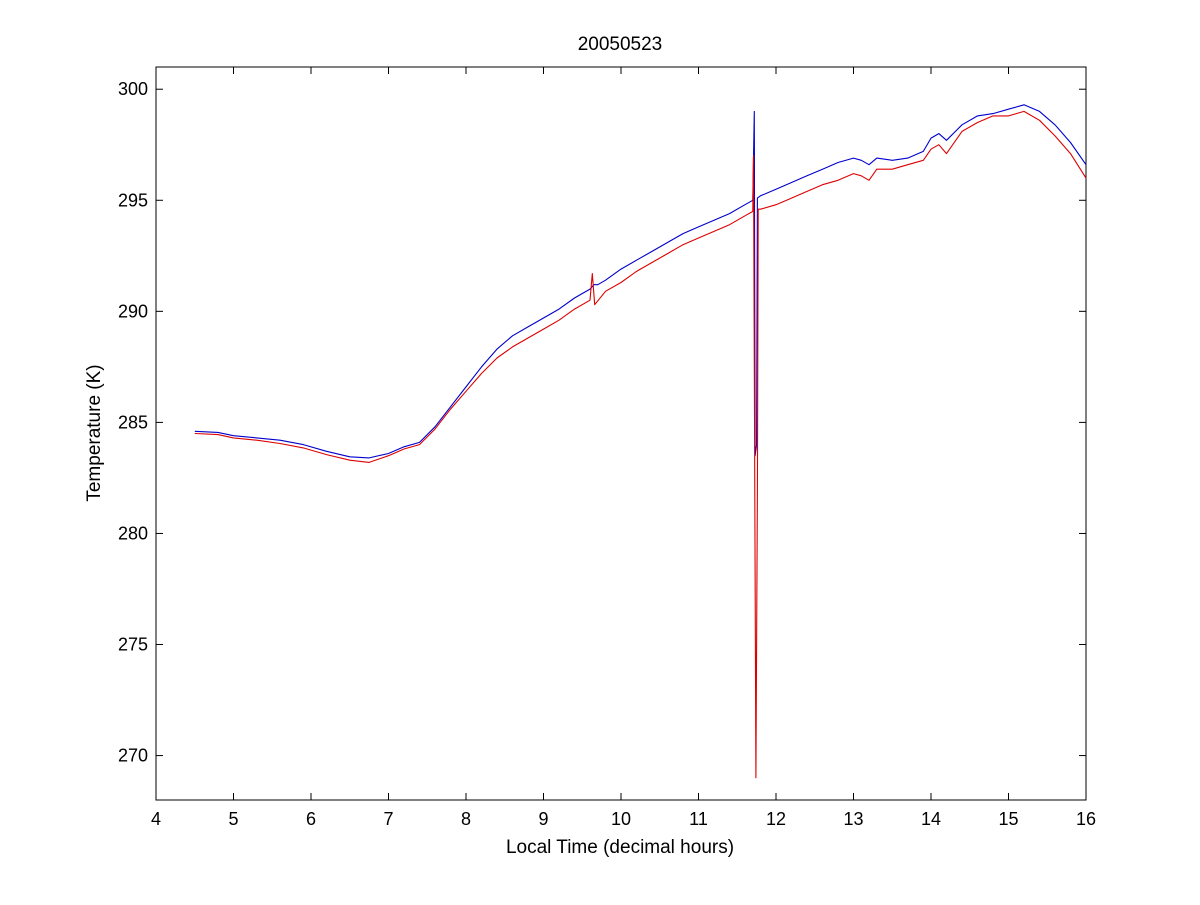  Describe the element at coordinates (133, 645) in the screenshot. I see `y-tick-label: 275` at that location.